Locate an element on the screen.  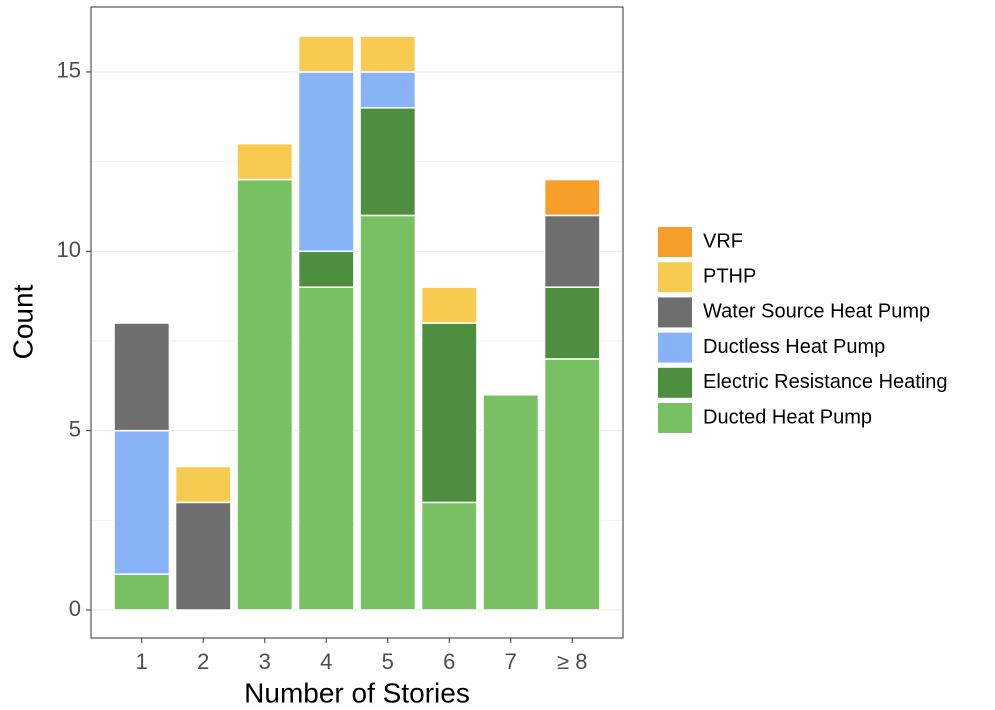
x-tick-label: 4 is located at coordinates (326, 661).